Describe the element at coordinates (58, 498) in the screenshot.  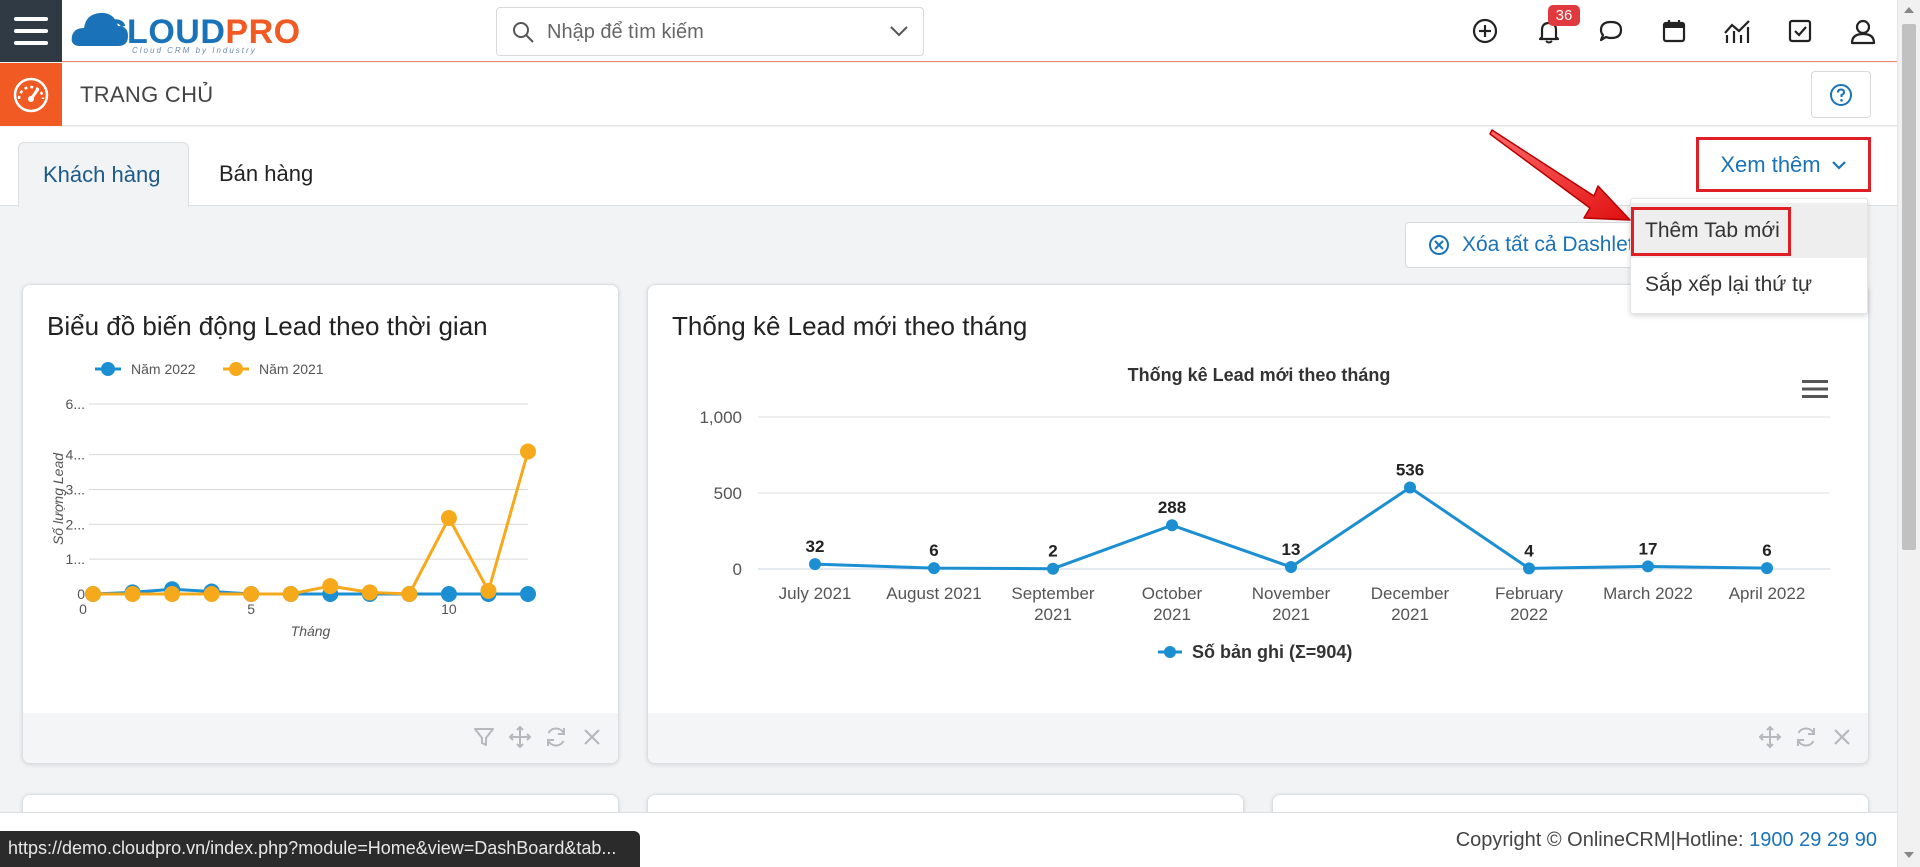
I see `y-axis-label: Số lượng Lead` at that location.